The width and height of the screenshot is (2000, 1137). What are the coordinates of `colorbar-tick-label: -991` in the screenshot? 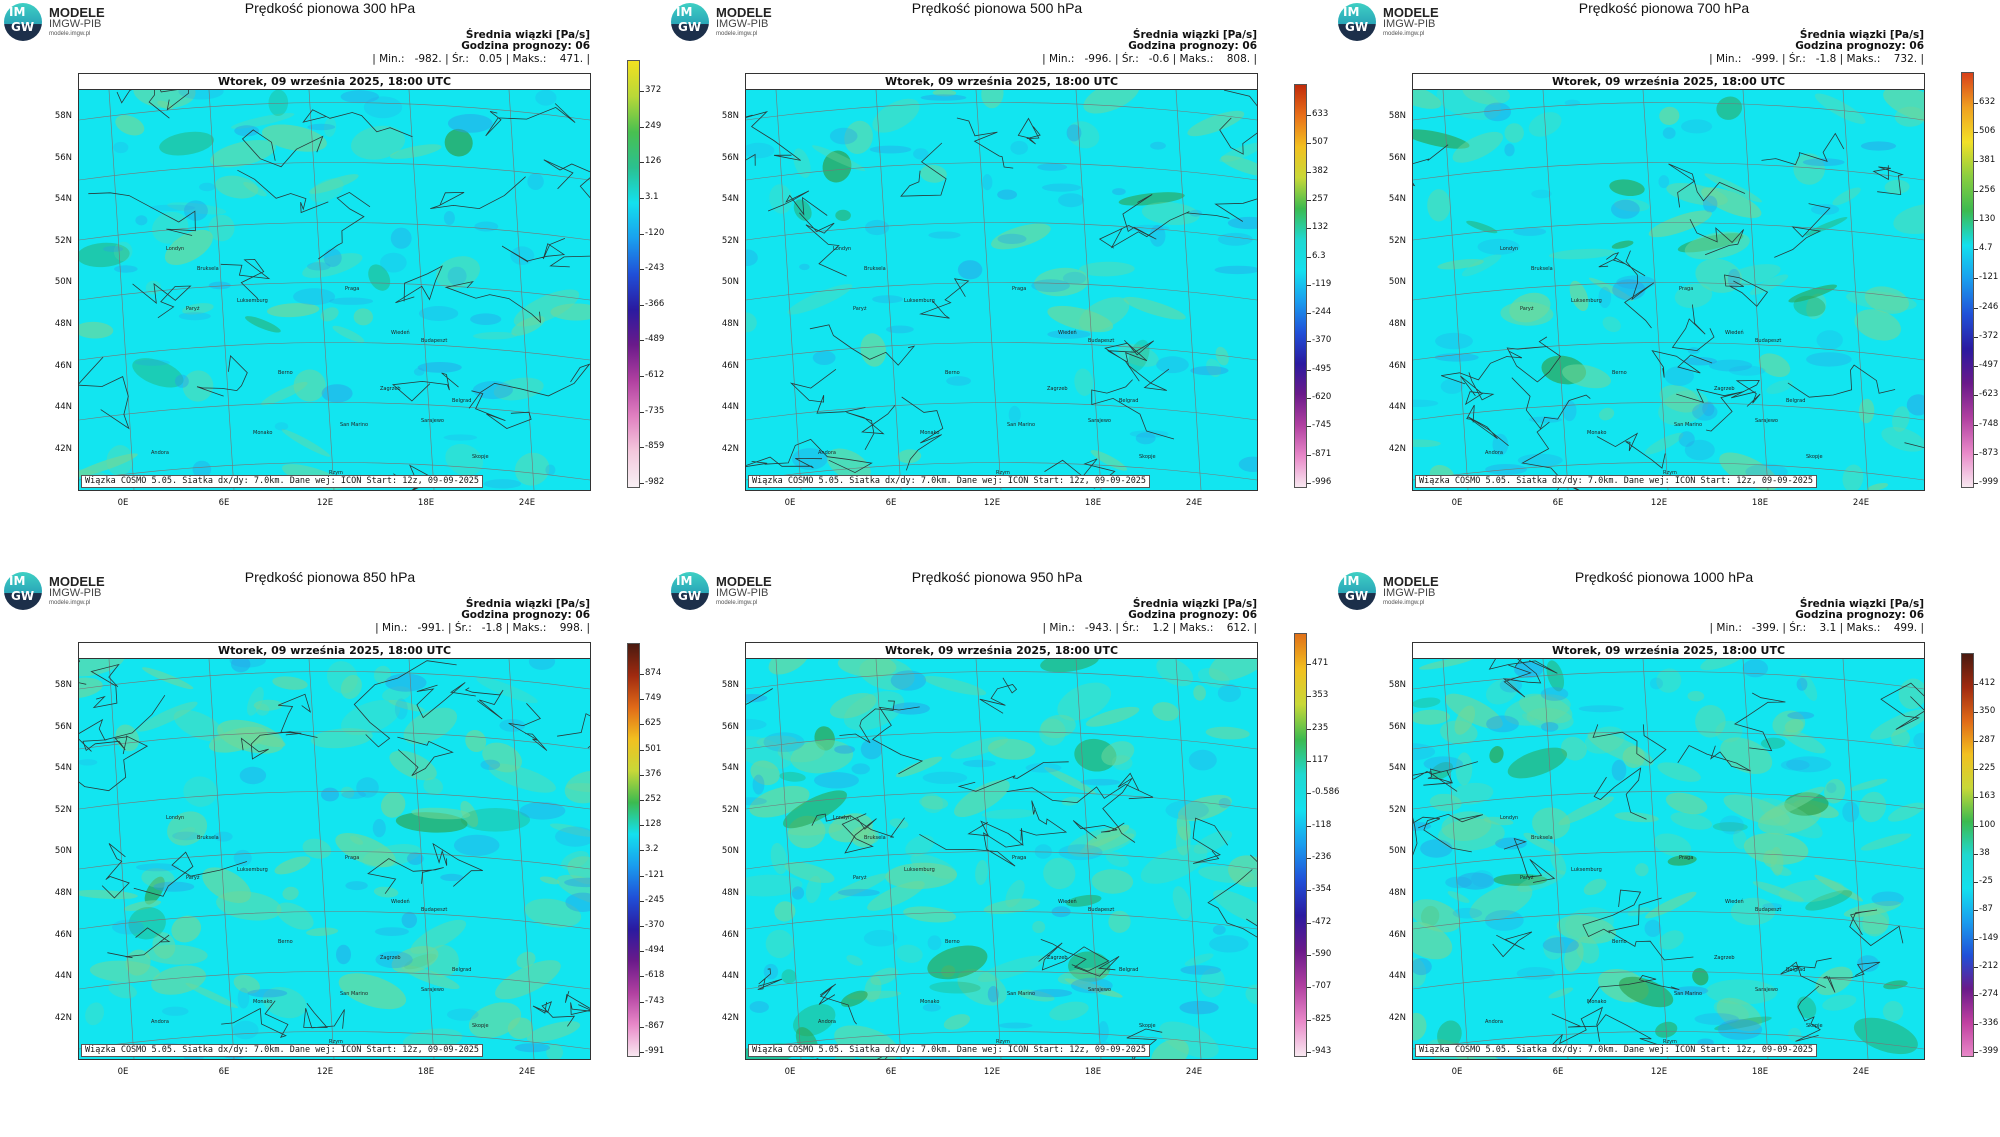 It's located at (655, 1051).